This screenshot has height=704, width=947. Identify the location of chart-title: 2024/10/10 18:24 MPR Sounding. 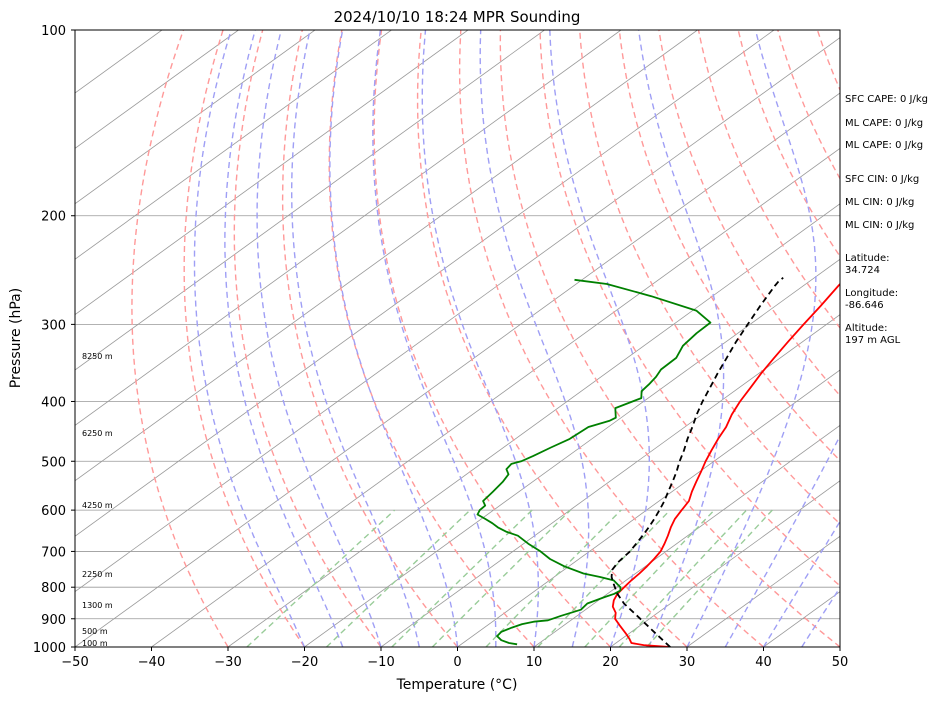
(457, 17).